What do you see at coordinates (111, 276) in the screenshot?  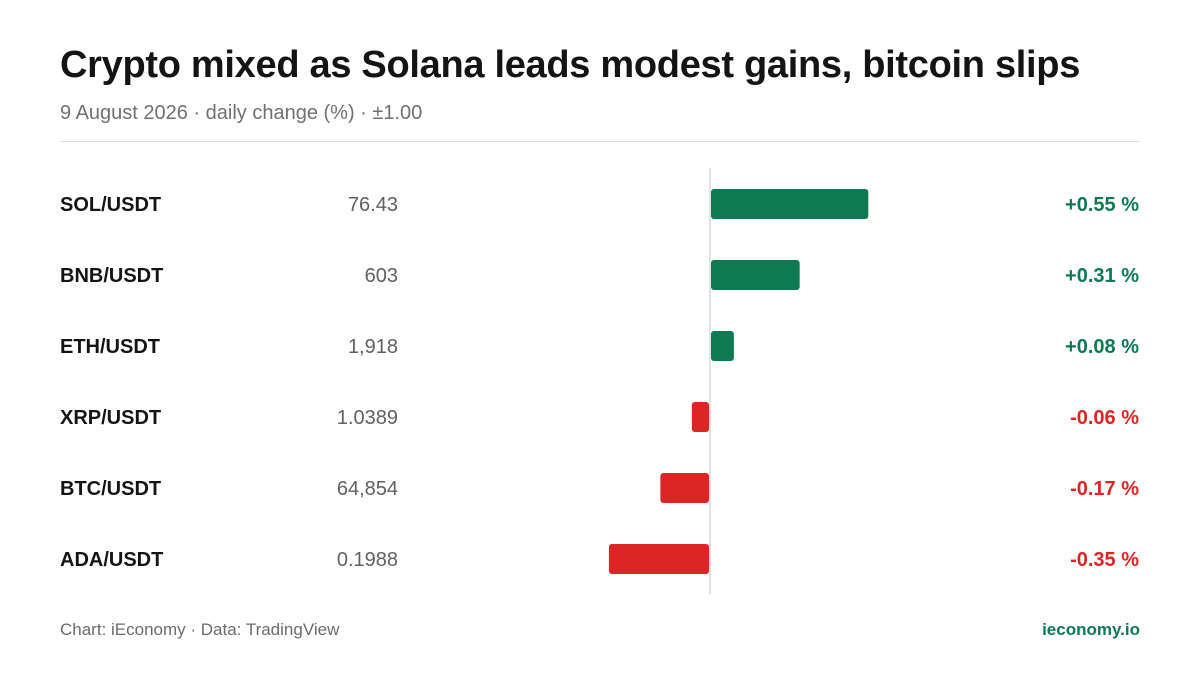 I see `pair-label: BNB/USDT` at bounding box center [111, 276].